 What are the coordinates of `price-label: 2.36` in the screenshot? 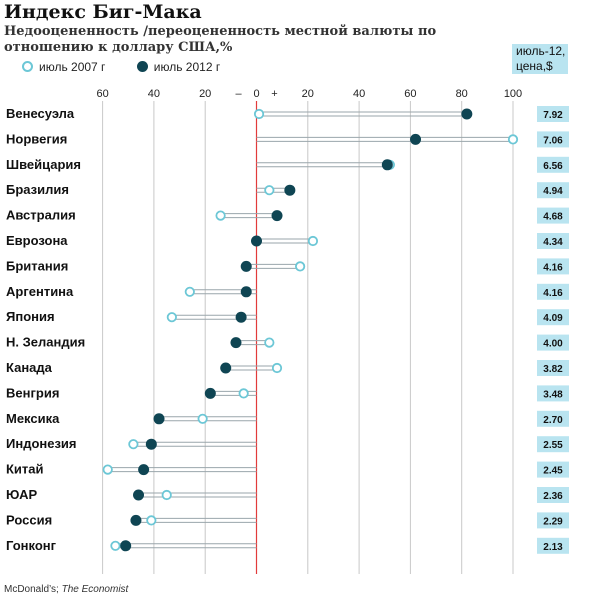 It's located at (553, 496).